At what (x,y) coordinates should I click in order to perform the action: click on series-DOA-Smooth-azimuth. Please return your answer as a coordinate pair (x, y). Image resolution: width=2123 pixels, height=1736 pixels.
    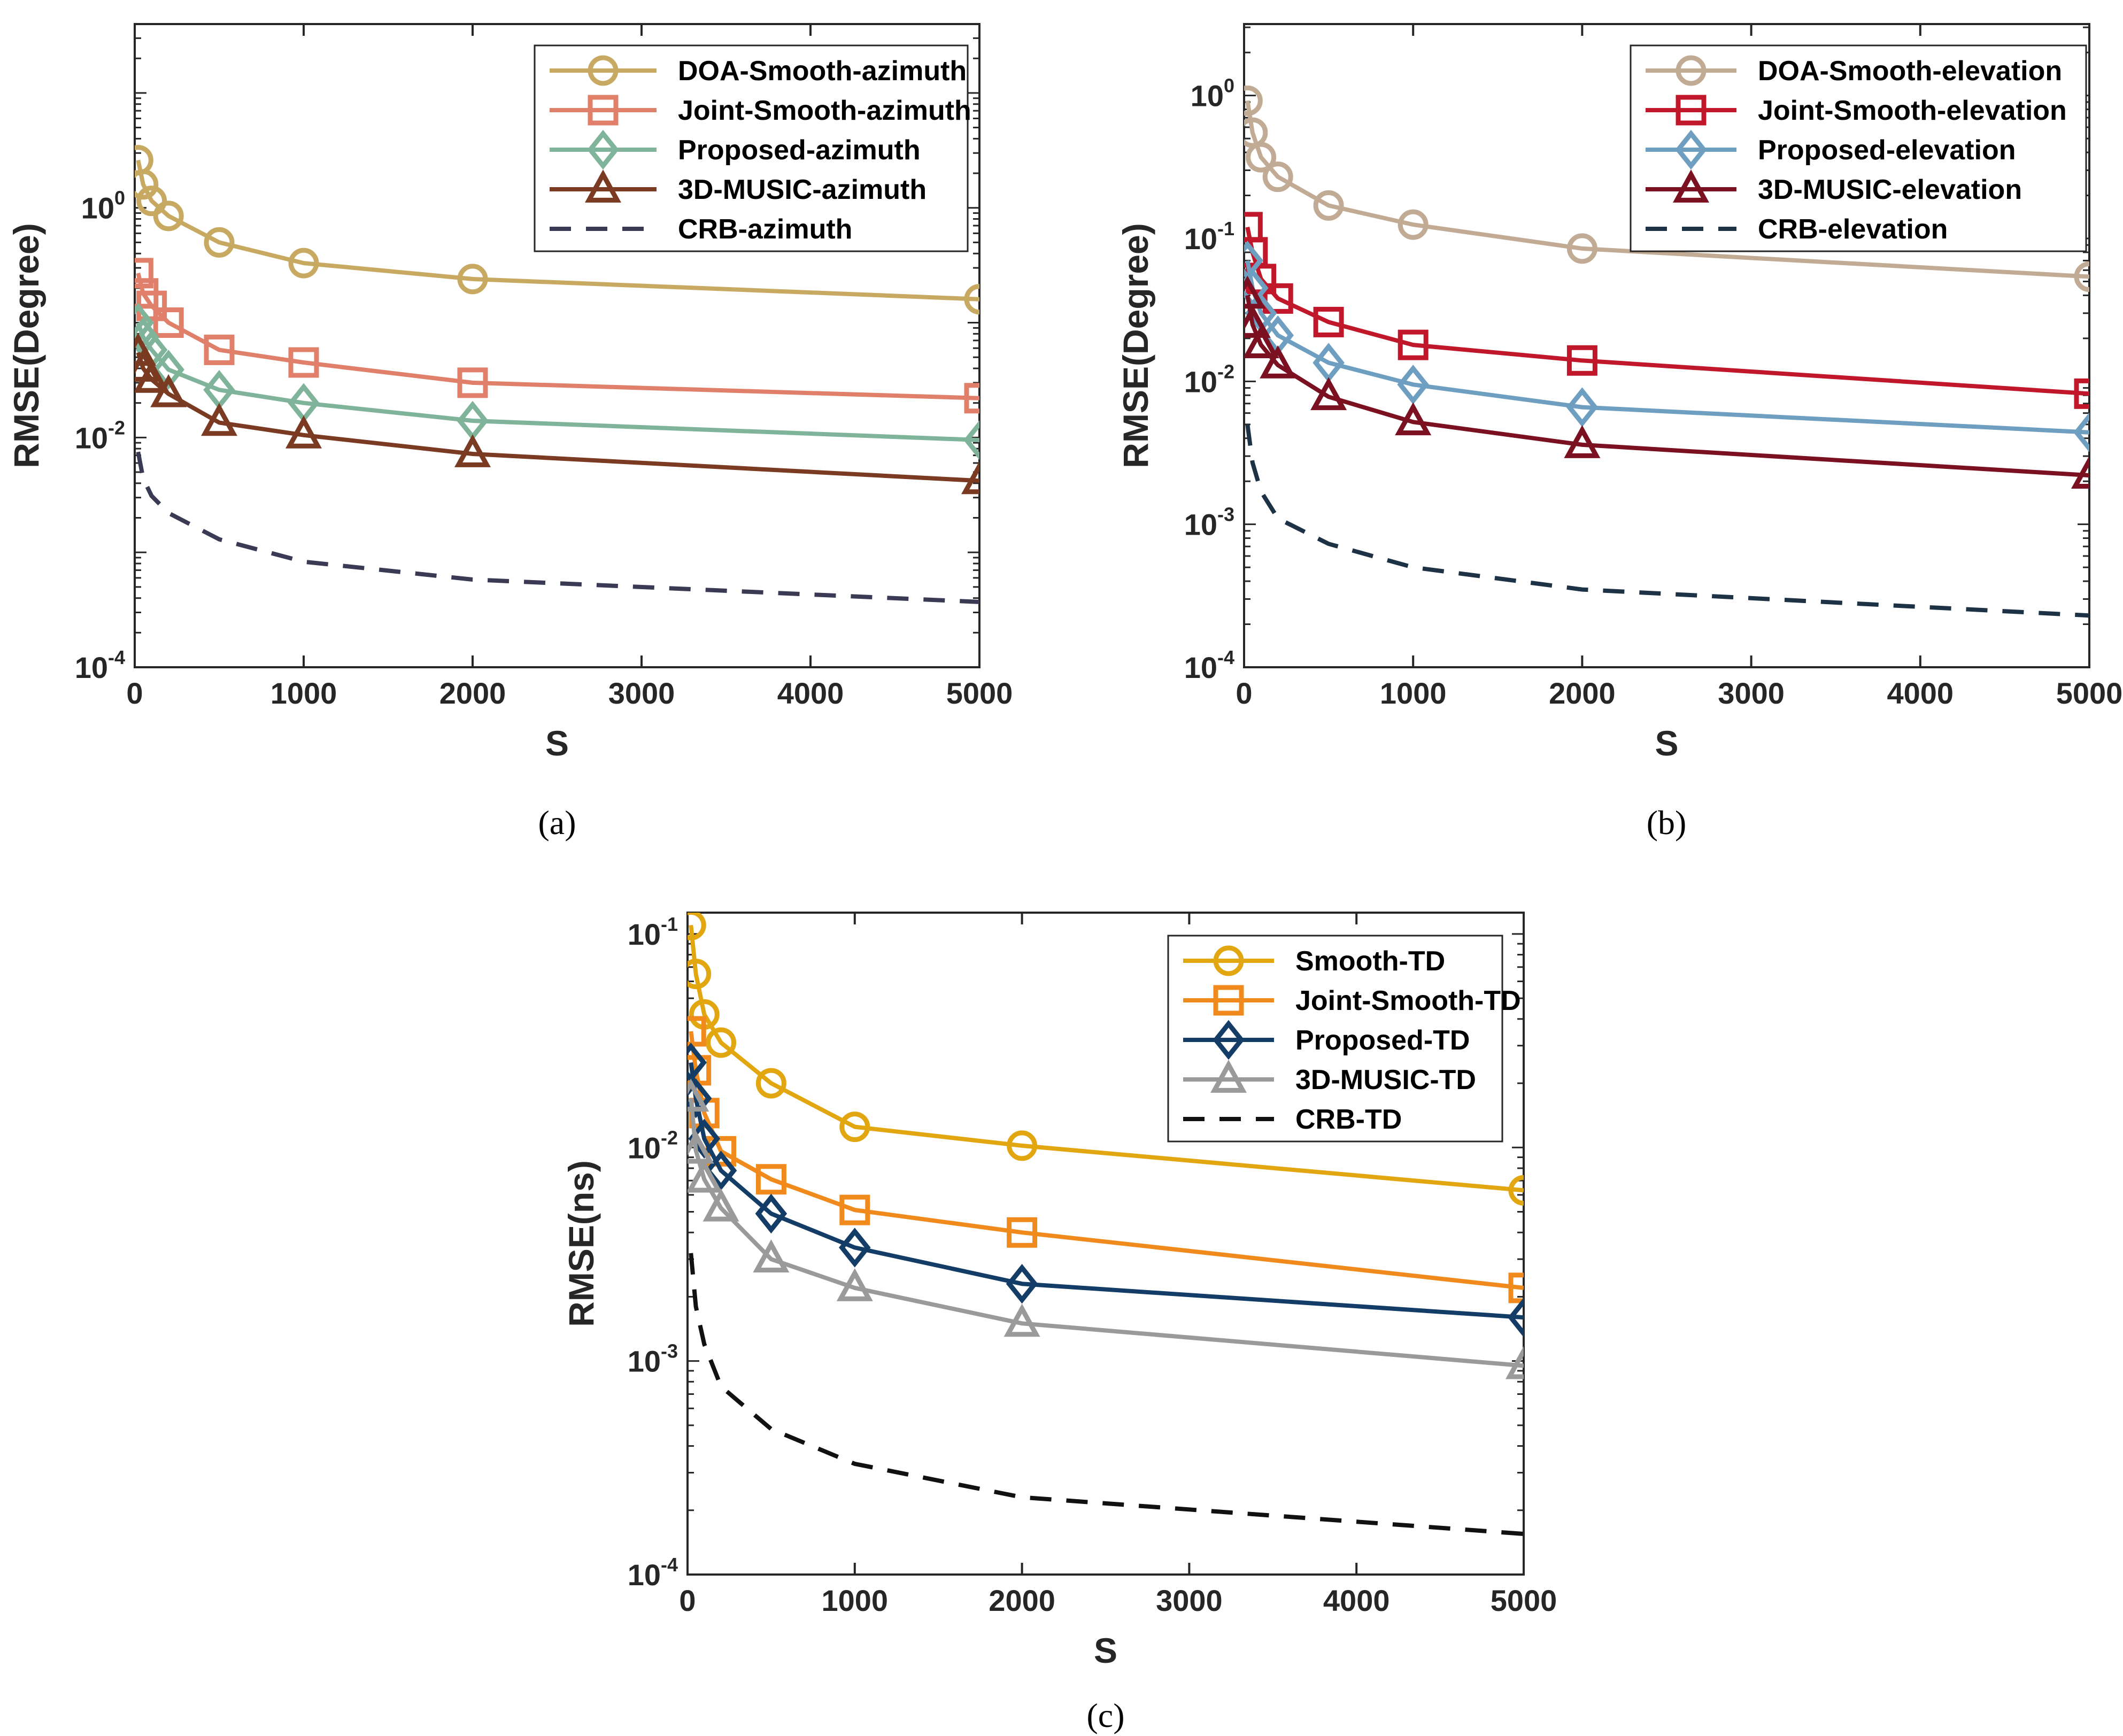
    Looking at the image, I should click on (557, 230).